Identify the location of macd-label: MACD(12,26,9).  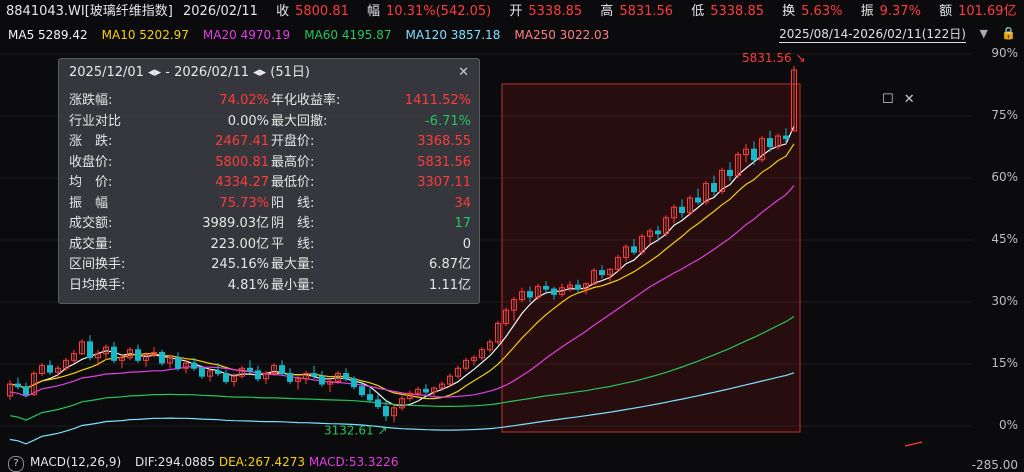
(76, 462).